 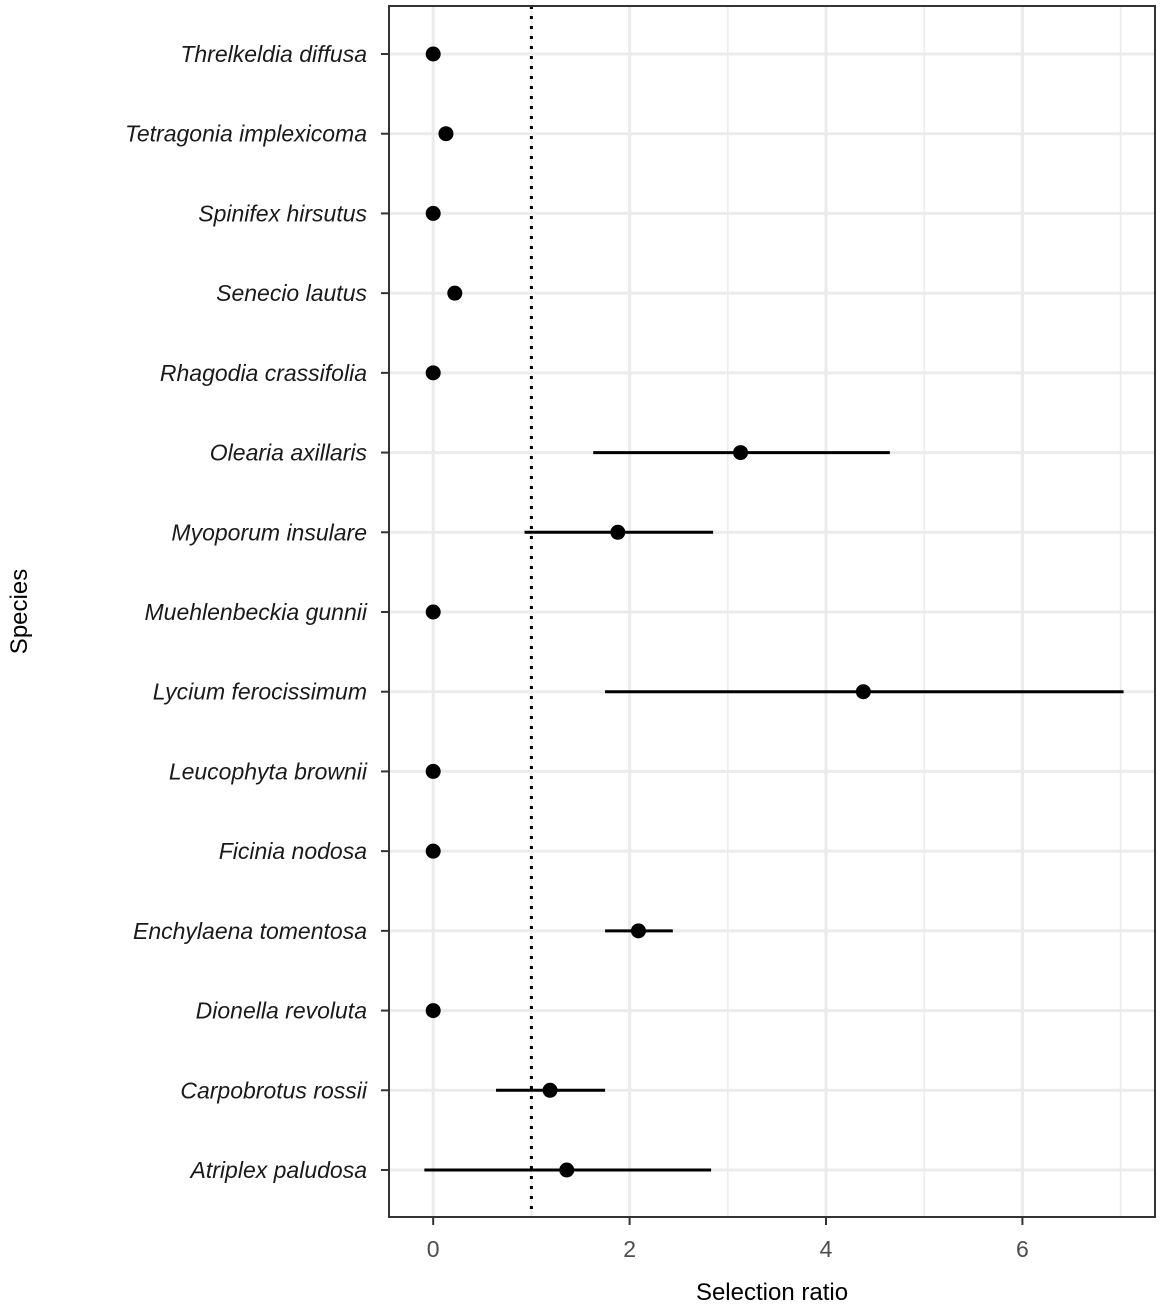 I want to click on x-tick-label: 2, so click(x=629, y=1249).